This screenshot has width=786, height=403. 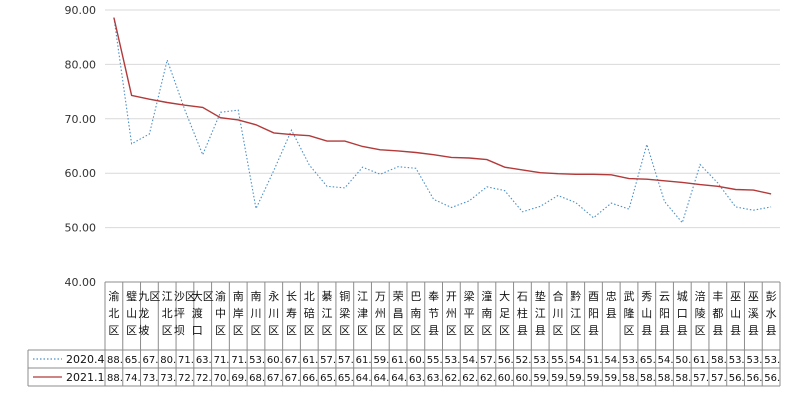 I want to click on category-label: 南岸区, so click(x=238, y=313).